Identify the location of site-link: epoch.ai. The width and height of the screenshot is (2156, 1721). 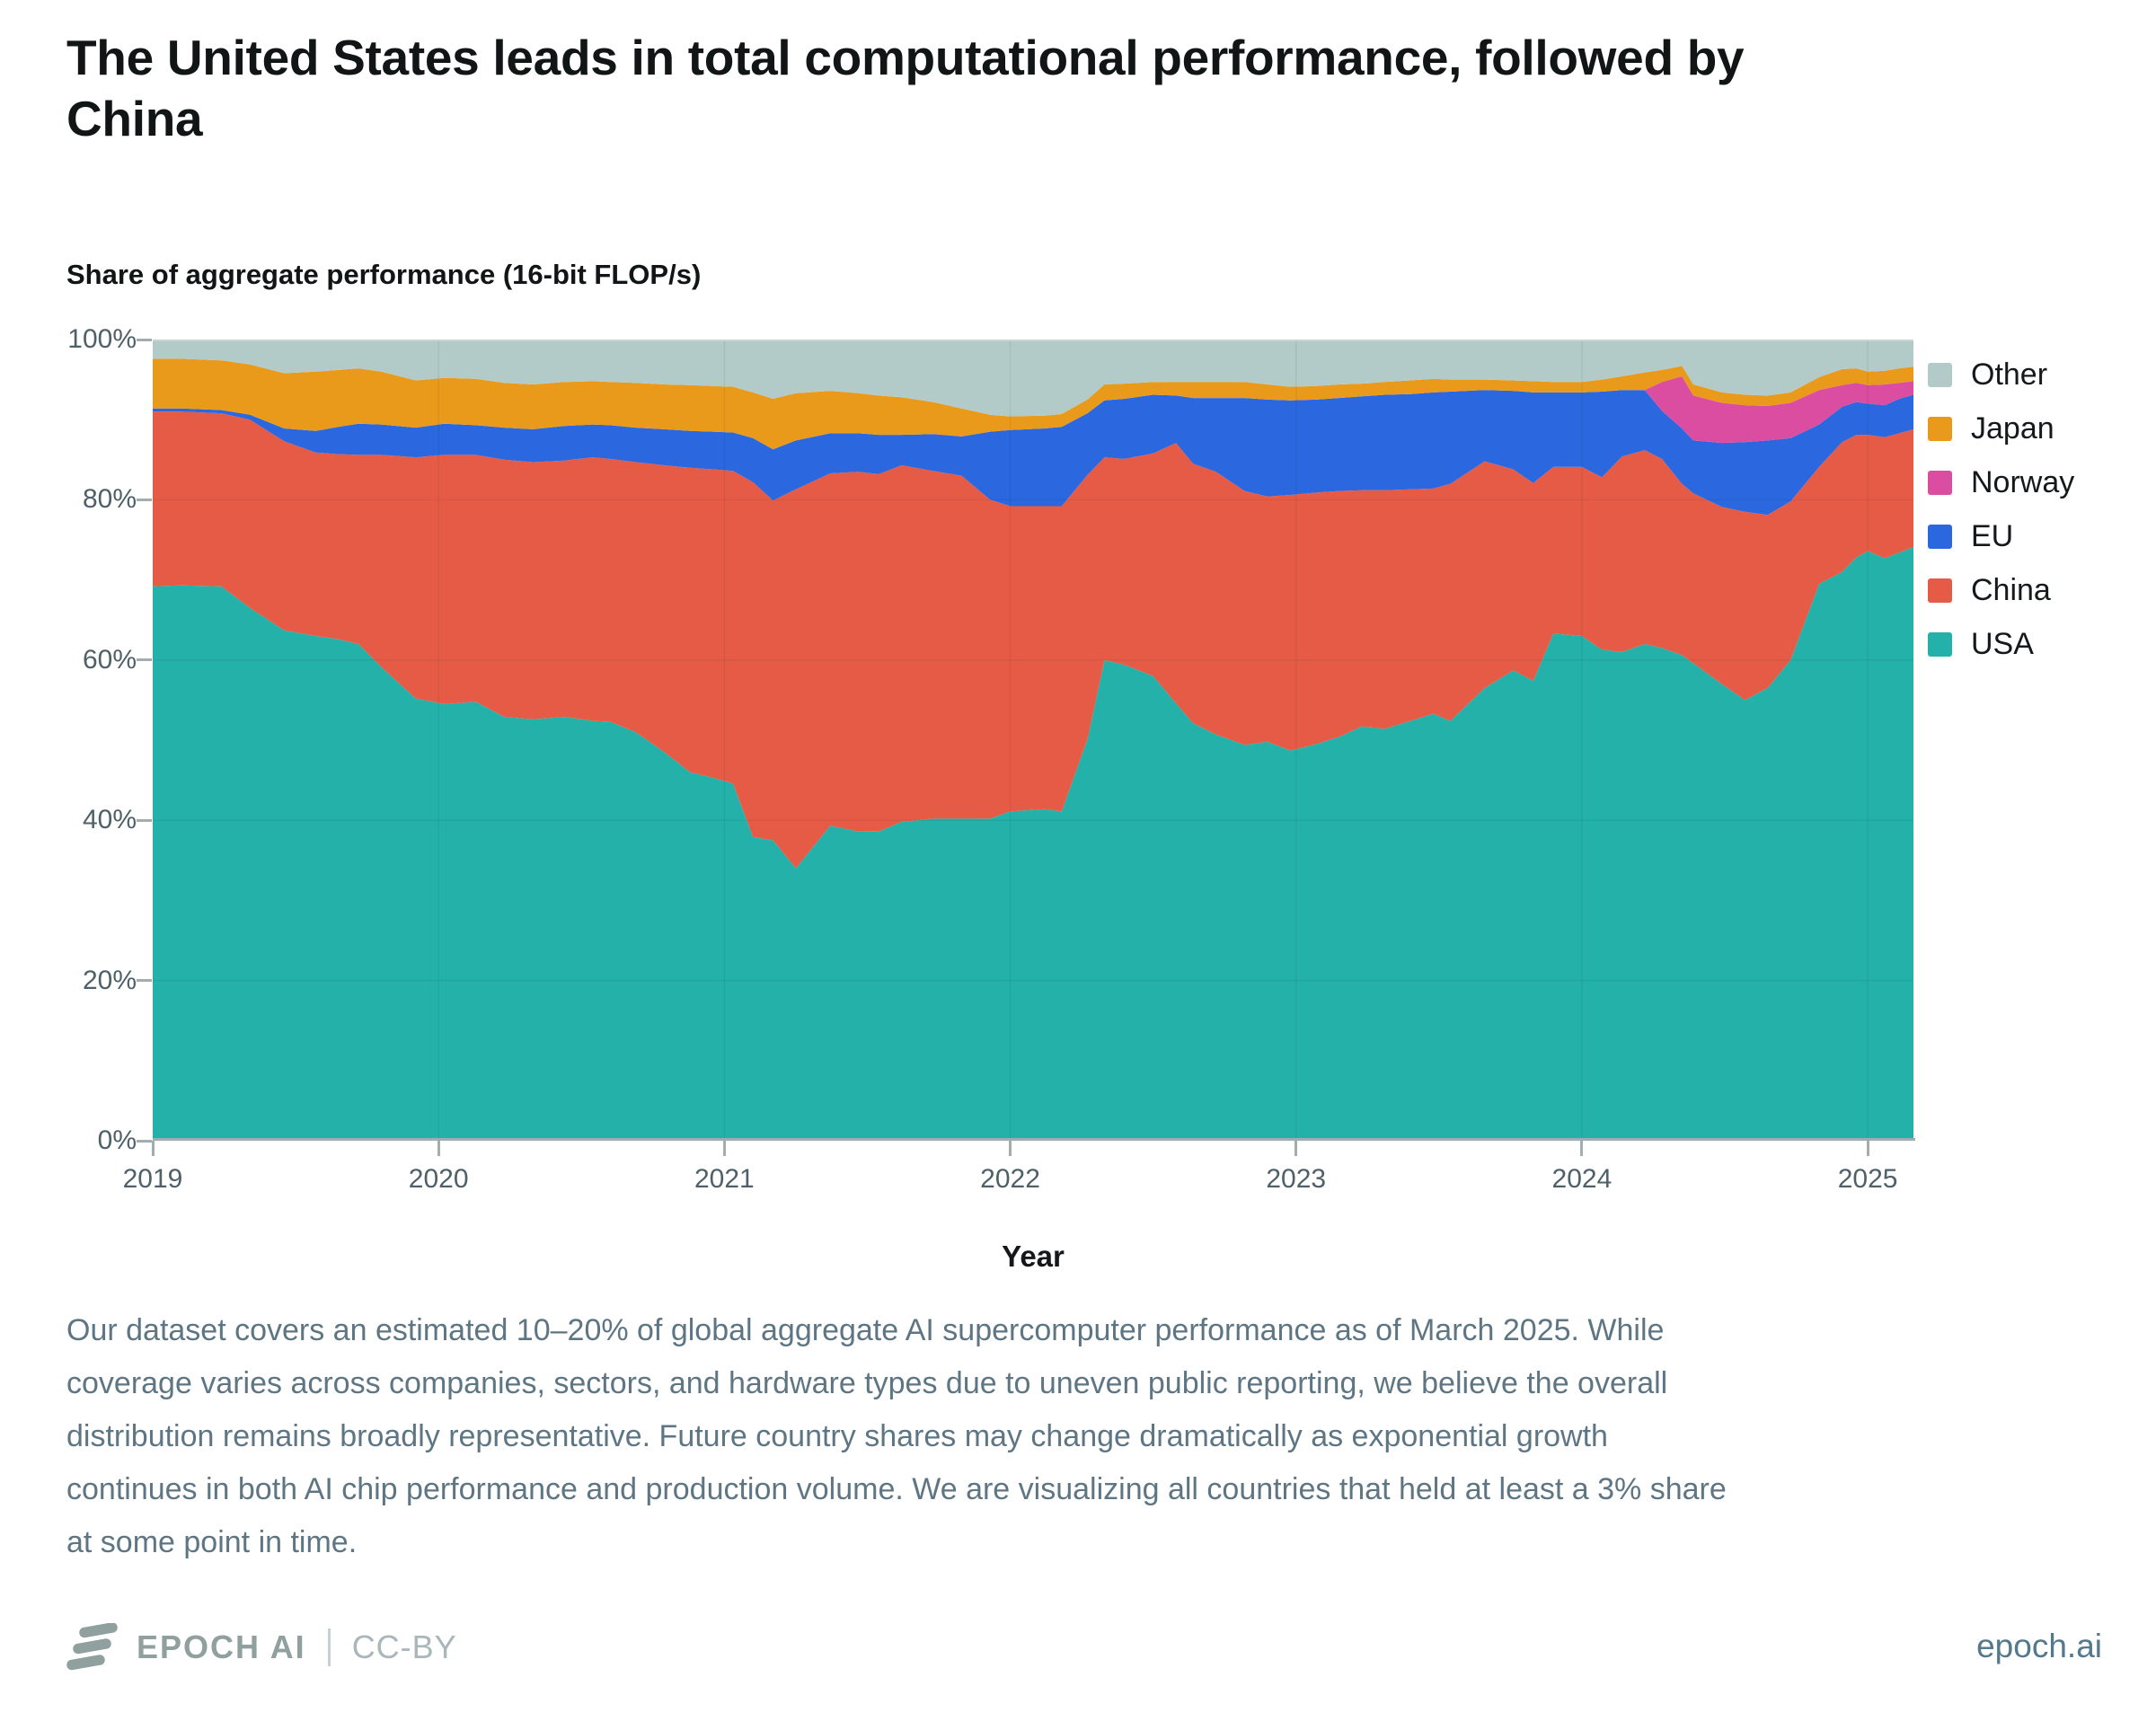
(2039, 1646).